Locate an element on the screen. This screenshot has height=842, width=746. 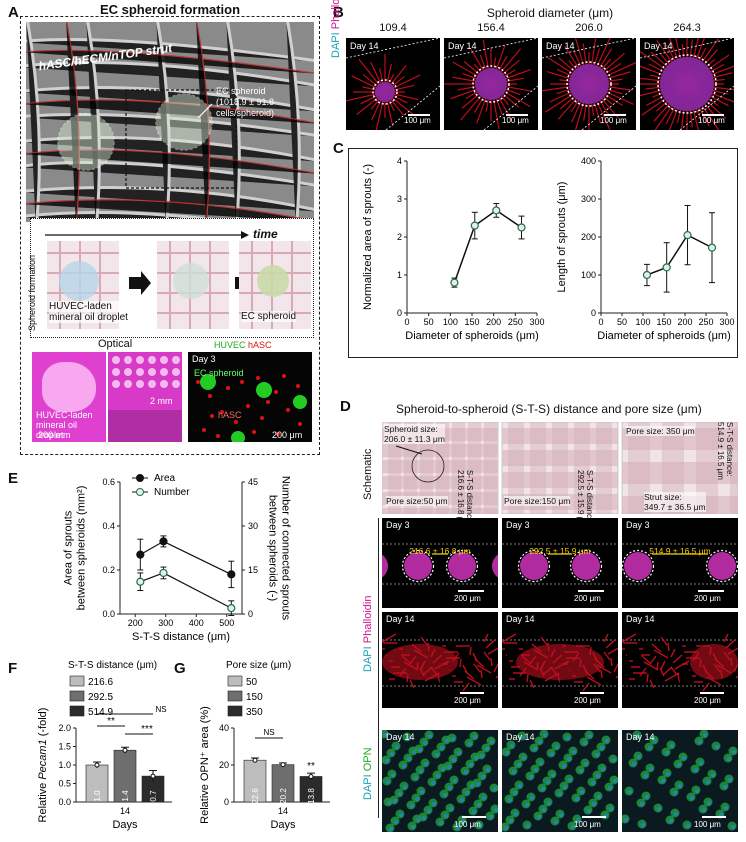
x-tick-label: 0 is located at coordinates (406, 322).